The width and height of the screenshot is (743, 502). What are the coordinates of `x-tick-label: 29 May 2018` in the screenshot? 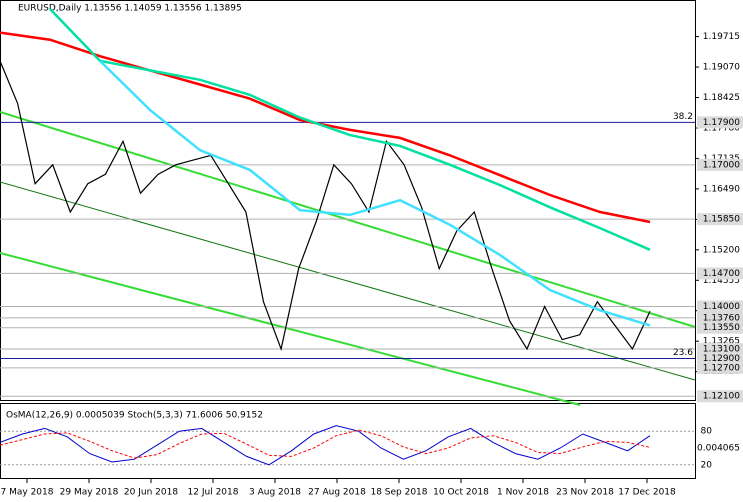 It's located at (89, 493).